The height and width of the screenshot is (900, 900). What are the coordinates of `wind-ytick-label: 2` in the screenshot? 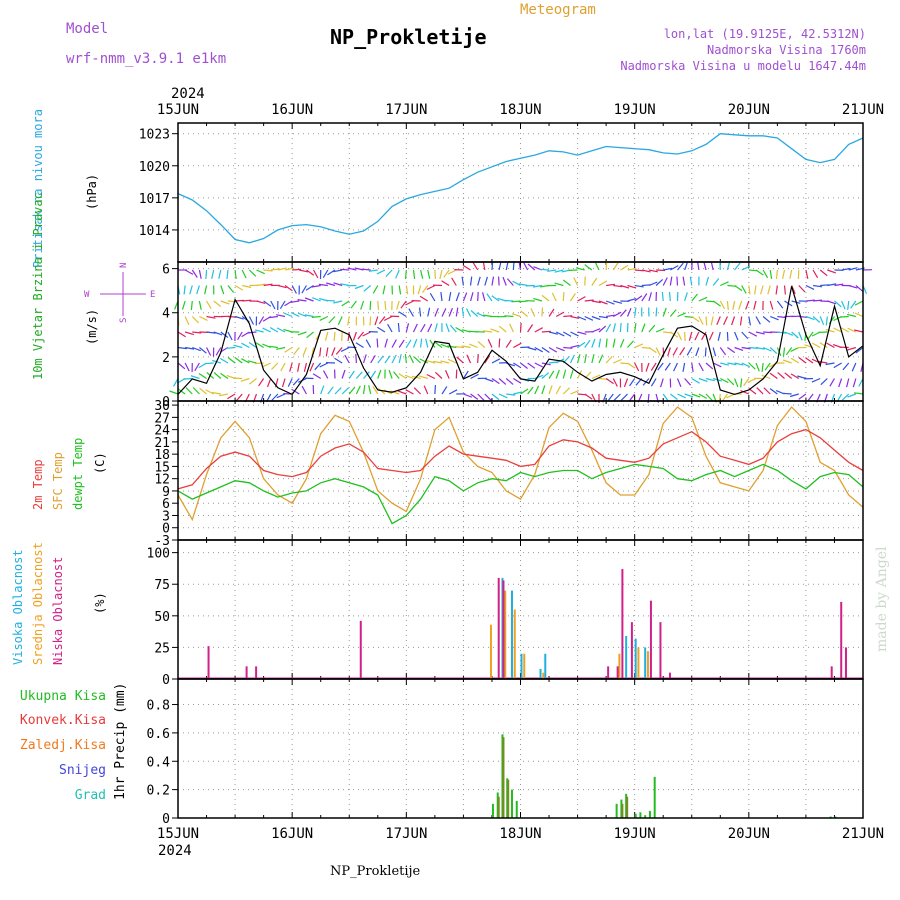 It's located at (166, 358).